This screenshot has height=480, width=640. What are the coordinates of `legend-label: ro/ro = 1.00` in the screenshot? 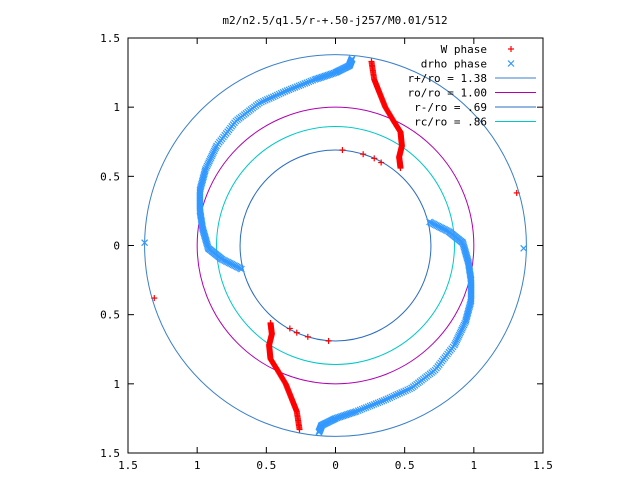 It's located at (447, 93).